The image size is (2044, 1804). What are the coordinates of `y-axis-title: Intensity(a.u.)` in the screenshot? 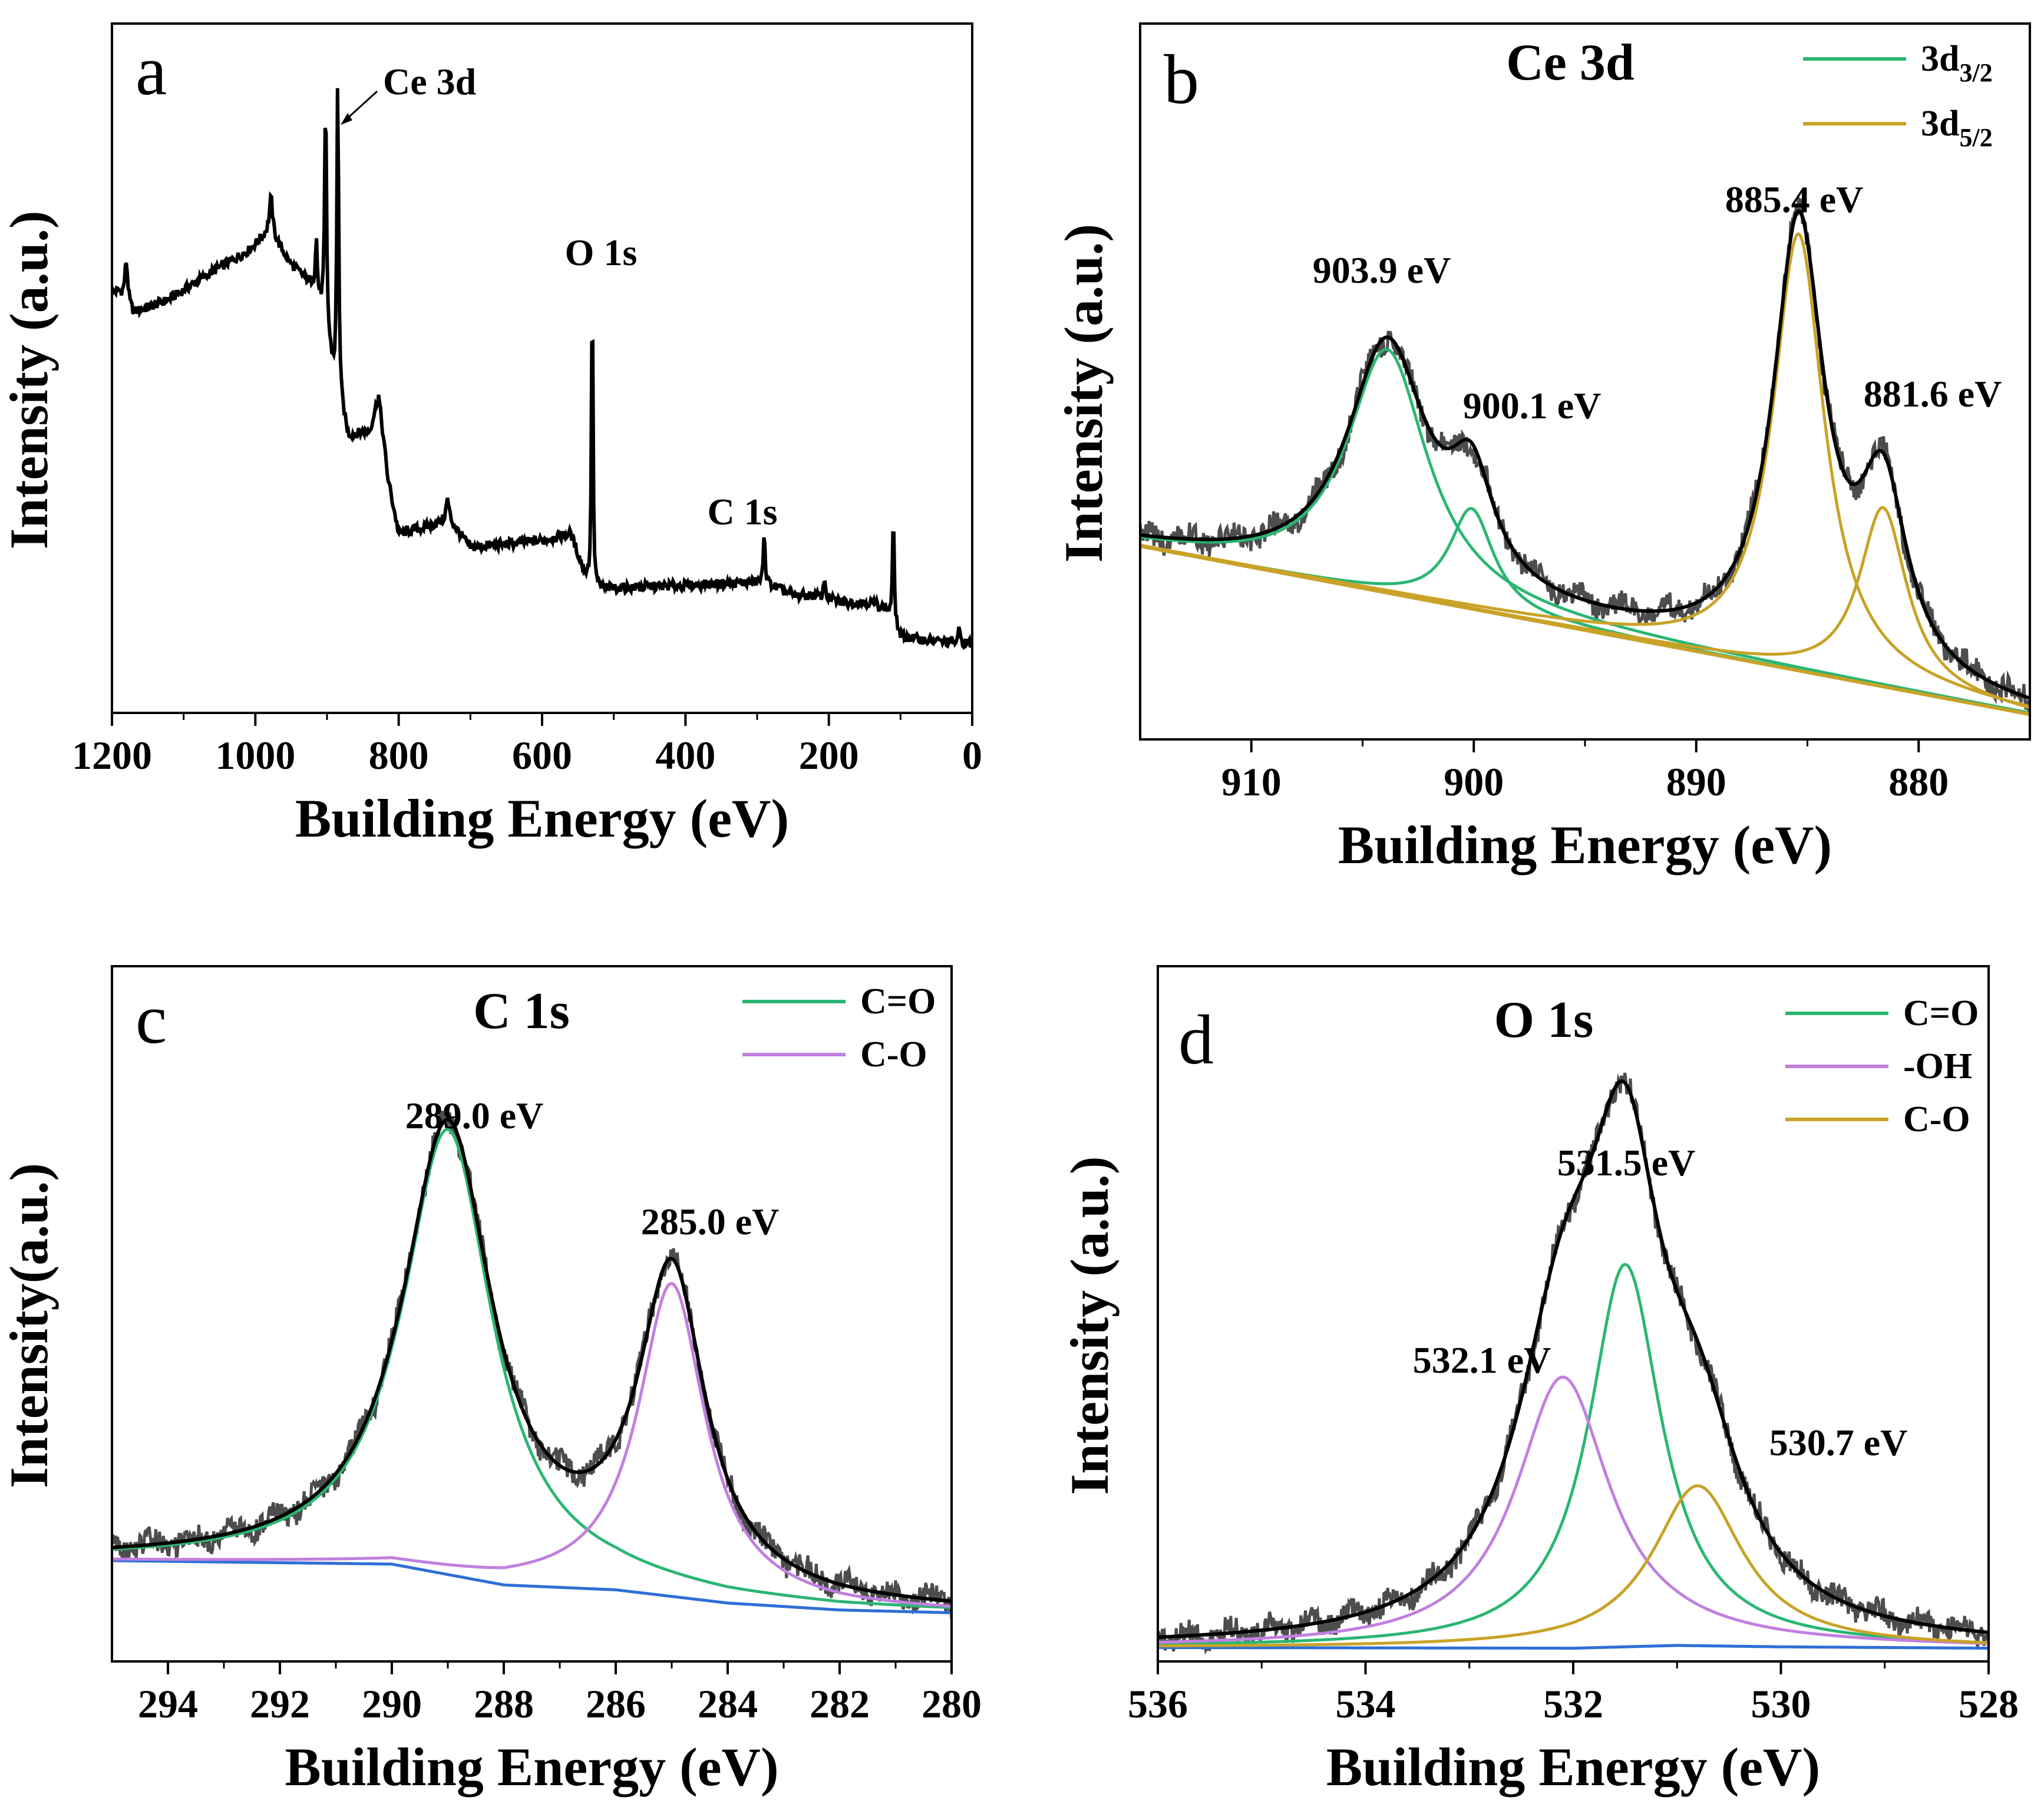 It's located at (29, 1325).